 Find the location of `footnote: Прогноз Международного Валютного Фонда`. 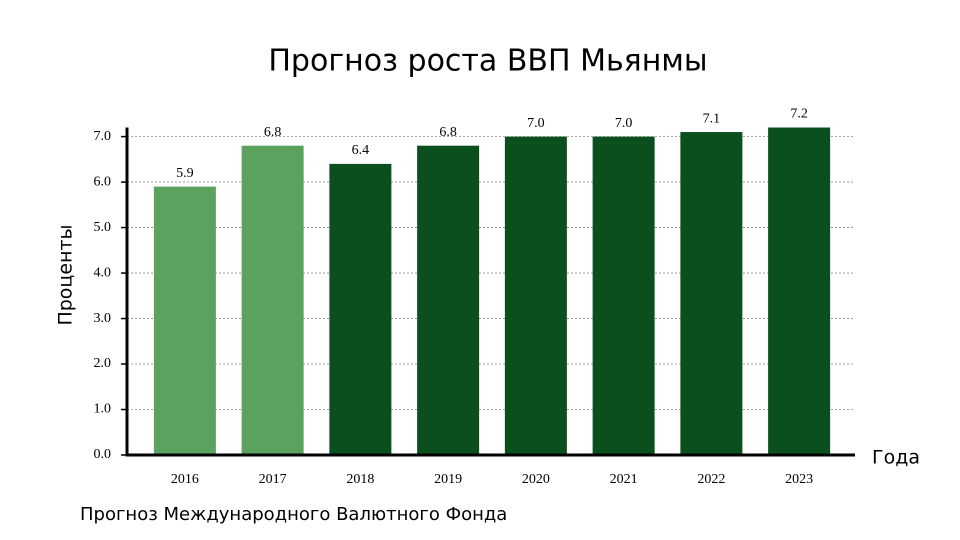

footnote: Прогноз Международного Валютного Фонда is located at coordinates (293, 514).